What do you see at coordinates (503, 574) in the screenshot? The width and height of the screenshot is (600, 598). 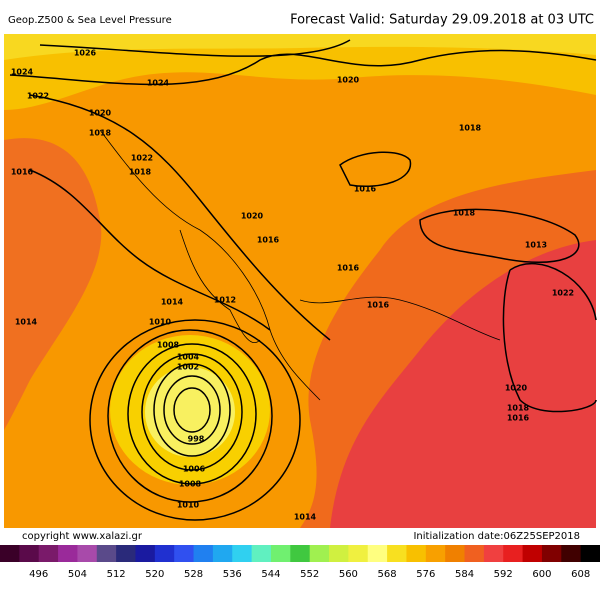 I see `legend-label: 592` at bounding box center [503, 574].